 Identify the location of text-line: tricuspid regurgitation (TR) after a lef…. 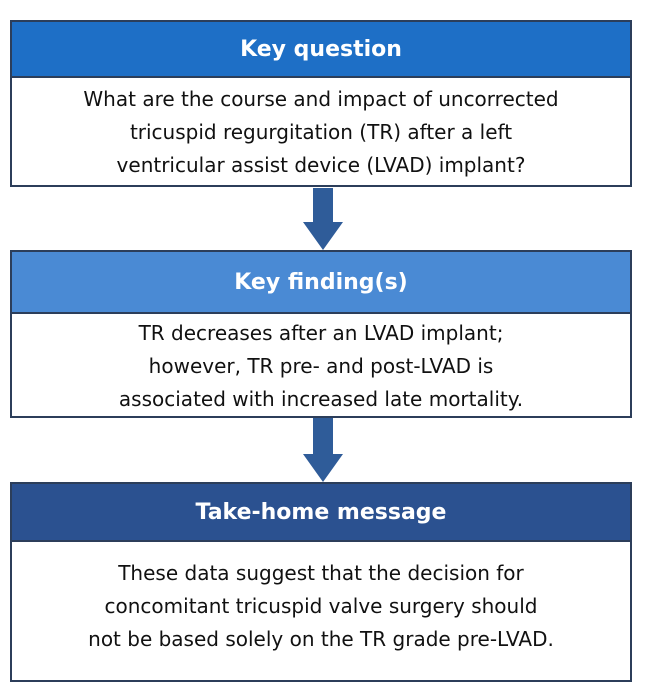
(321, 132).